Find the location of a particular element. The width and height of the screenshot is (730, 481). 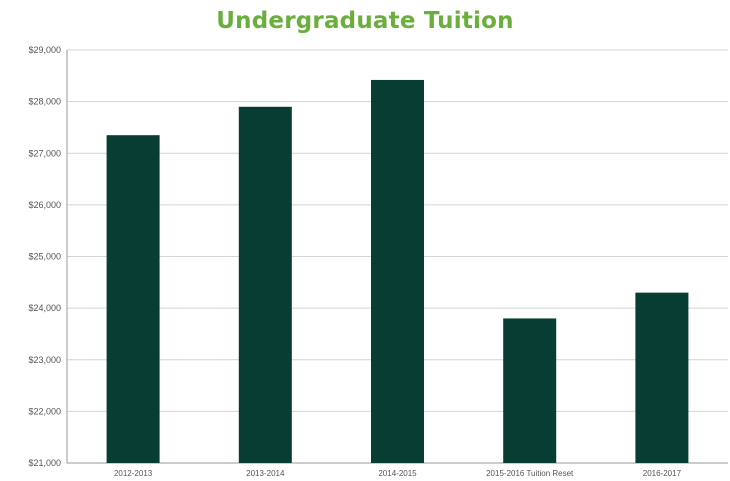

x-tick-label: 2016-2017 is located at coordinates (662, 473).